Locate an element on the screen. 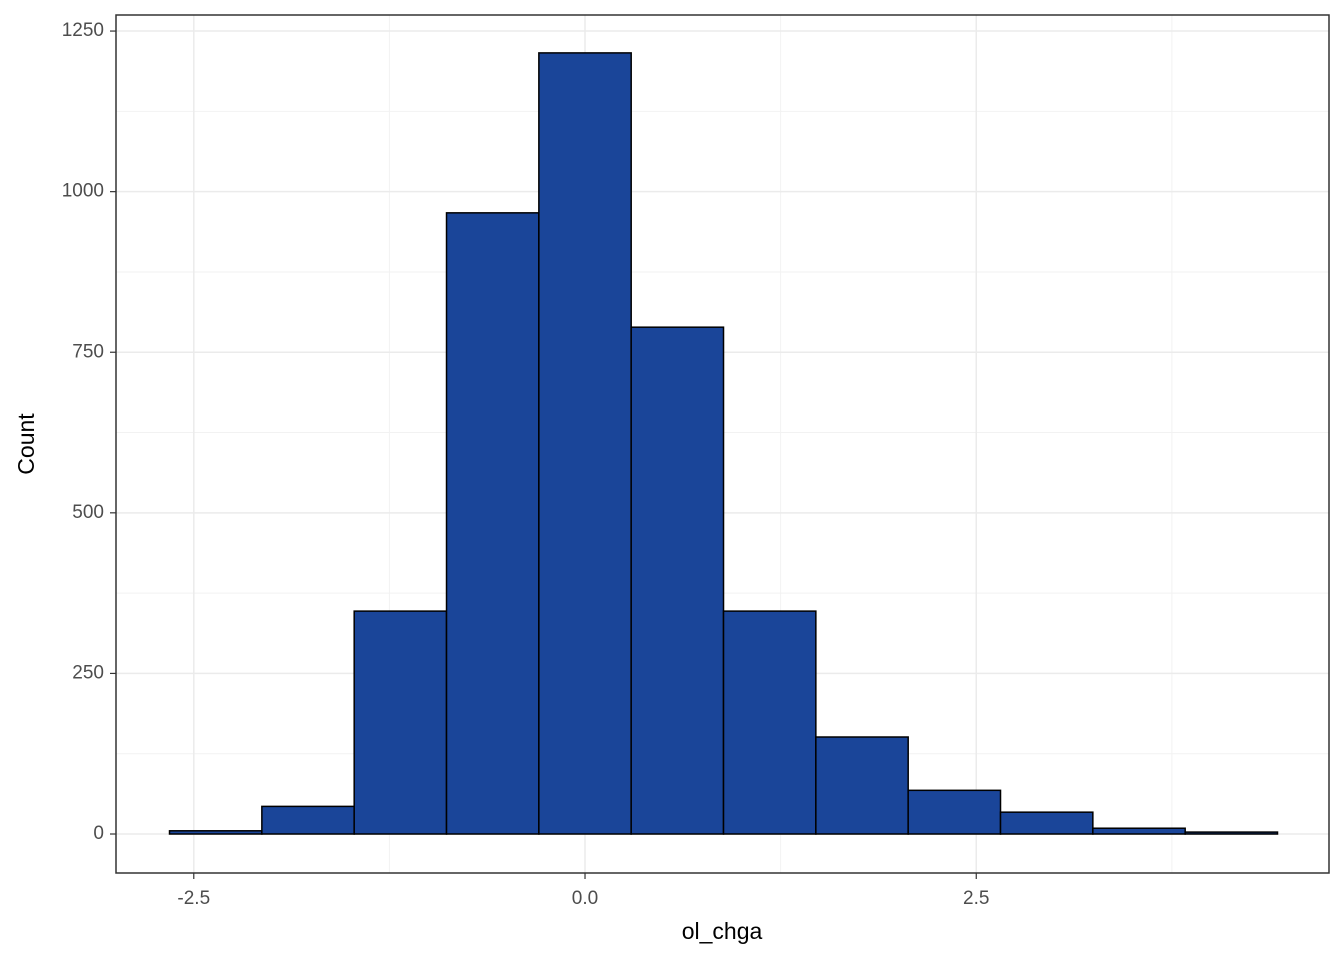  x-axis-title: ol_chga is located at coordinates (722, 931).